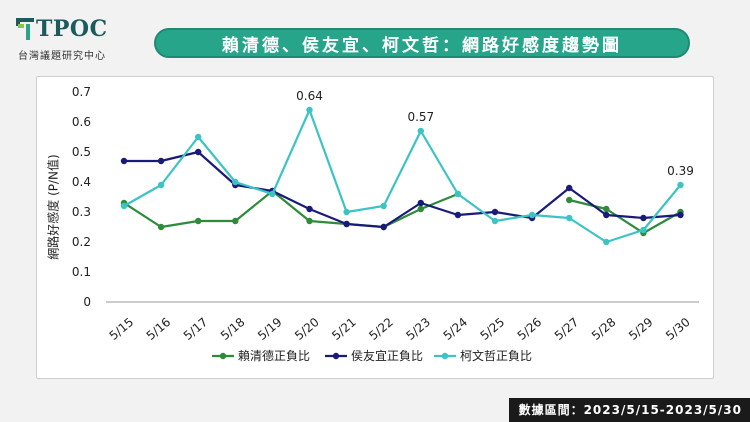  Describe the element at coordinates (344, 329) in the screenshot. I see `x-tick-label: 5/21` at that location.